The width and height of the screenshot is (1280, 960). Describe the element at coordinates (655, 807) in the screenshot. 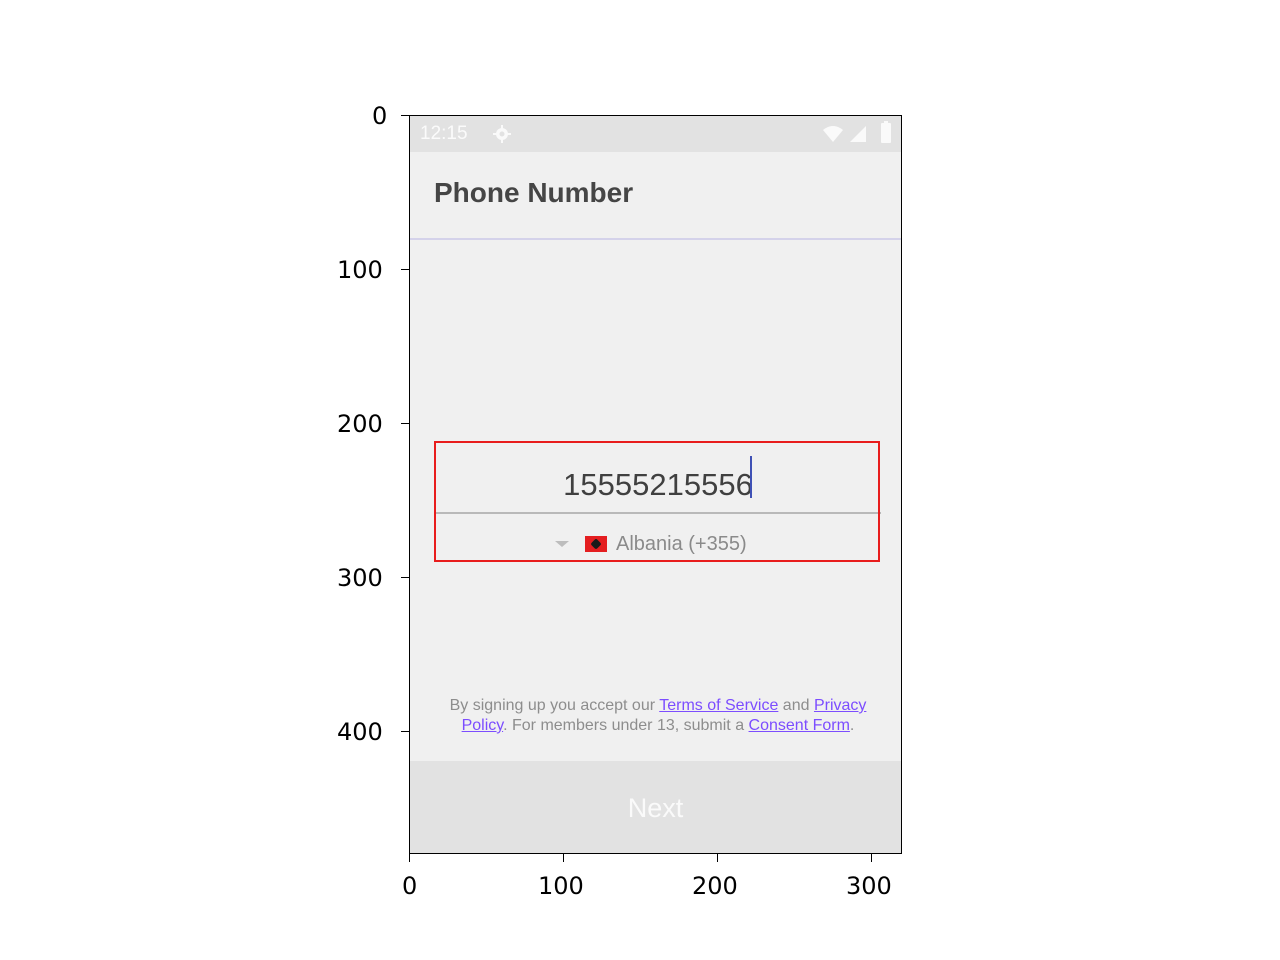

I see `next-button: Next` at that location.